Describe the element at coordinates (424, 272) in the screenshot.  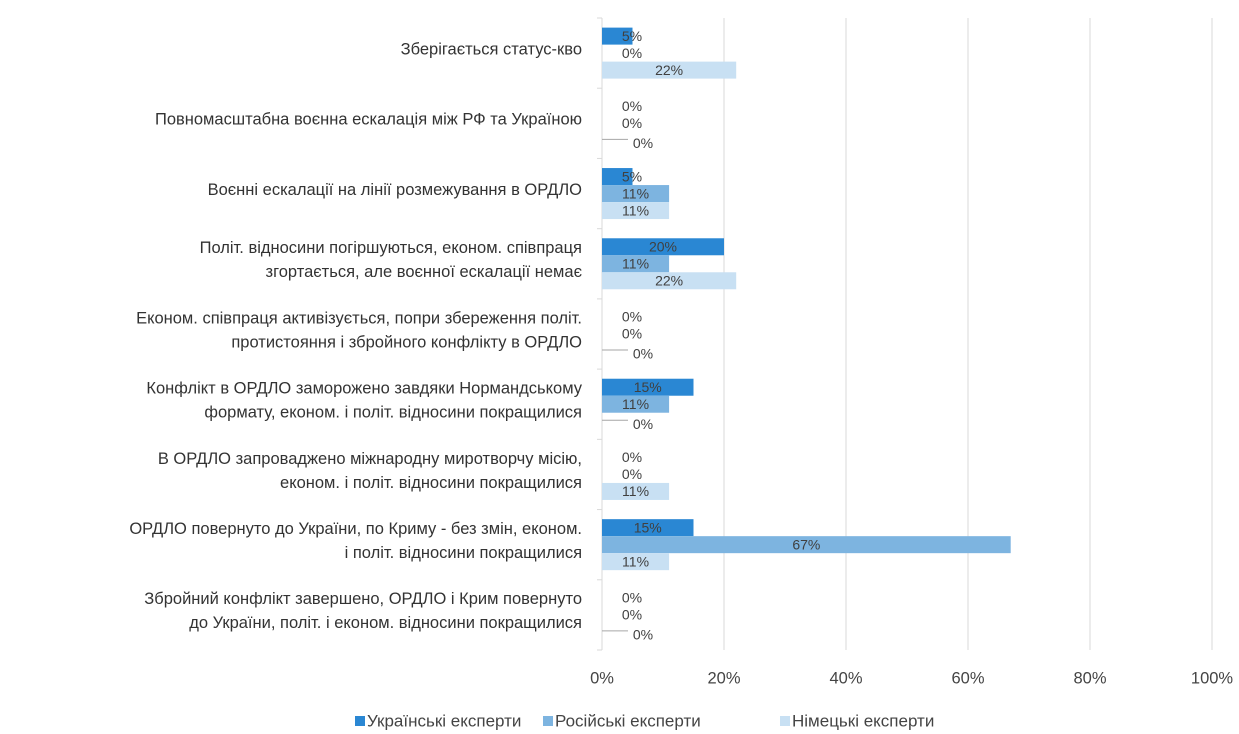
I see `category-label: згортається, але воєнної ескалації немає` at that location.